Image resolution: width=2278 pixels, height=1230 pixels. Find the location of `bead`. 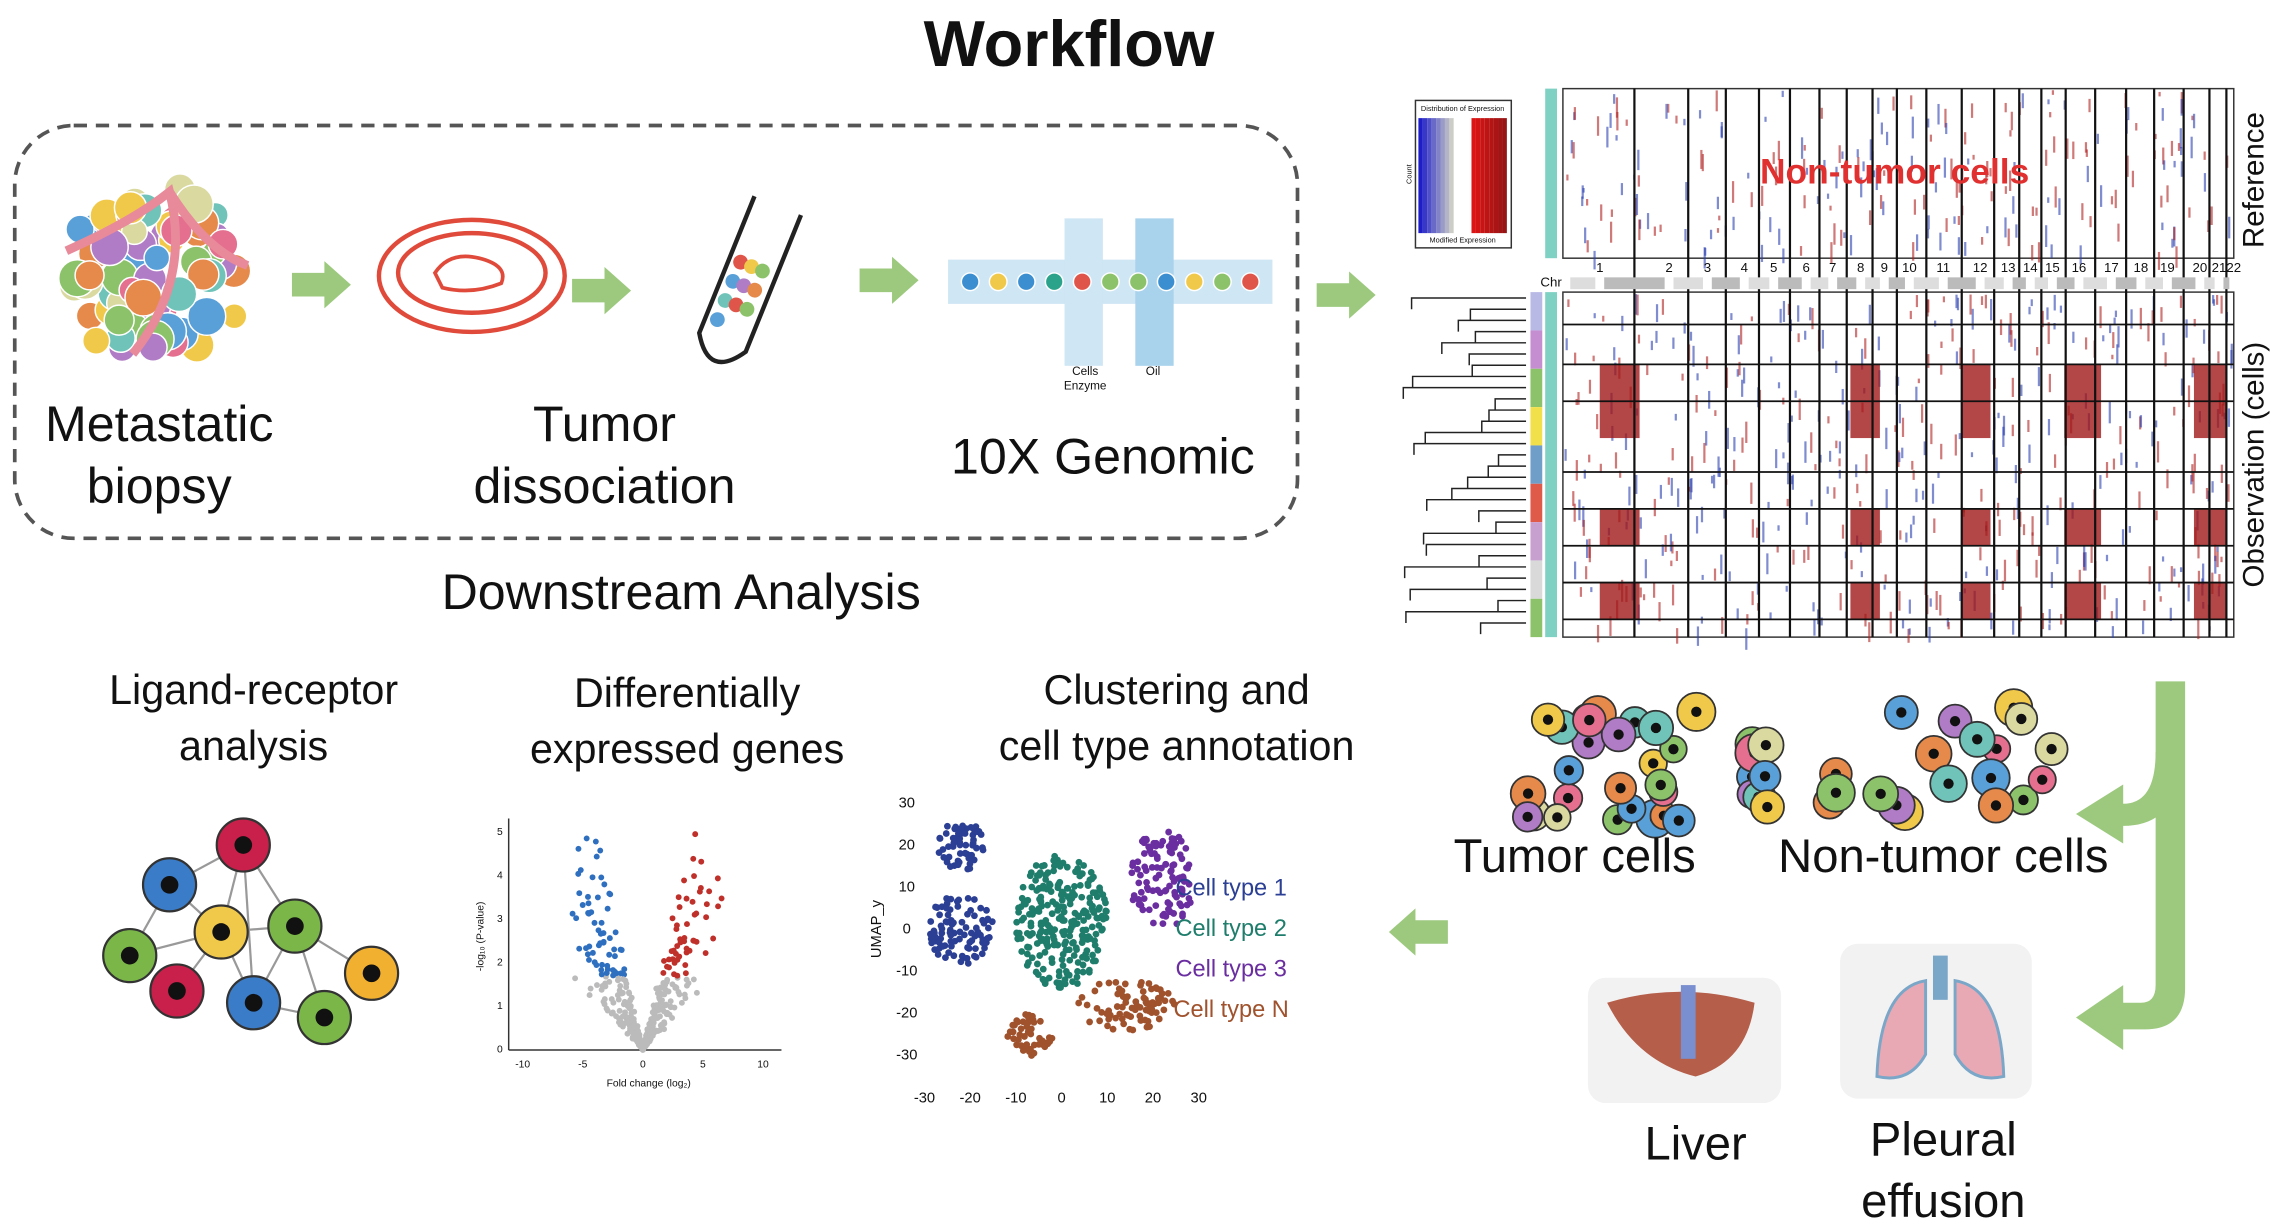

bead is located at coordinates (755, 290).